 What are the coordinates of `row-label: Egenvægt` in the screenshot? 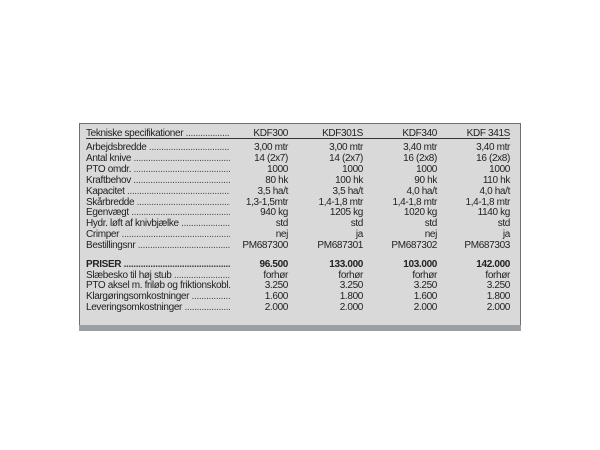 It's located at (158, 212).